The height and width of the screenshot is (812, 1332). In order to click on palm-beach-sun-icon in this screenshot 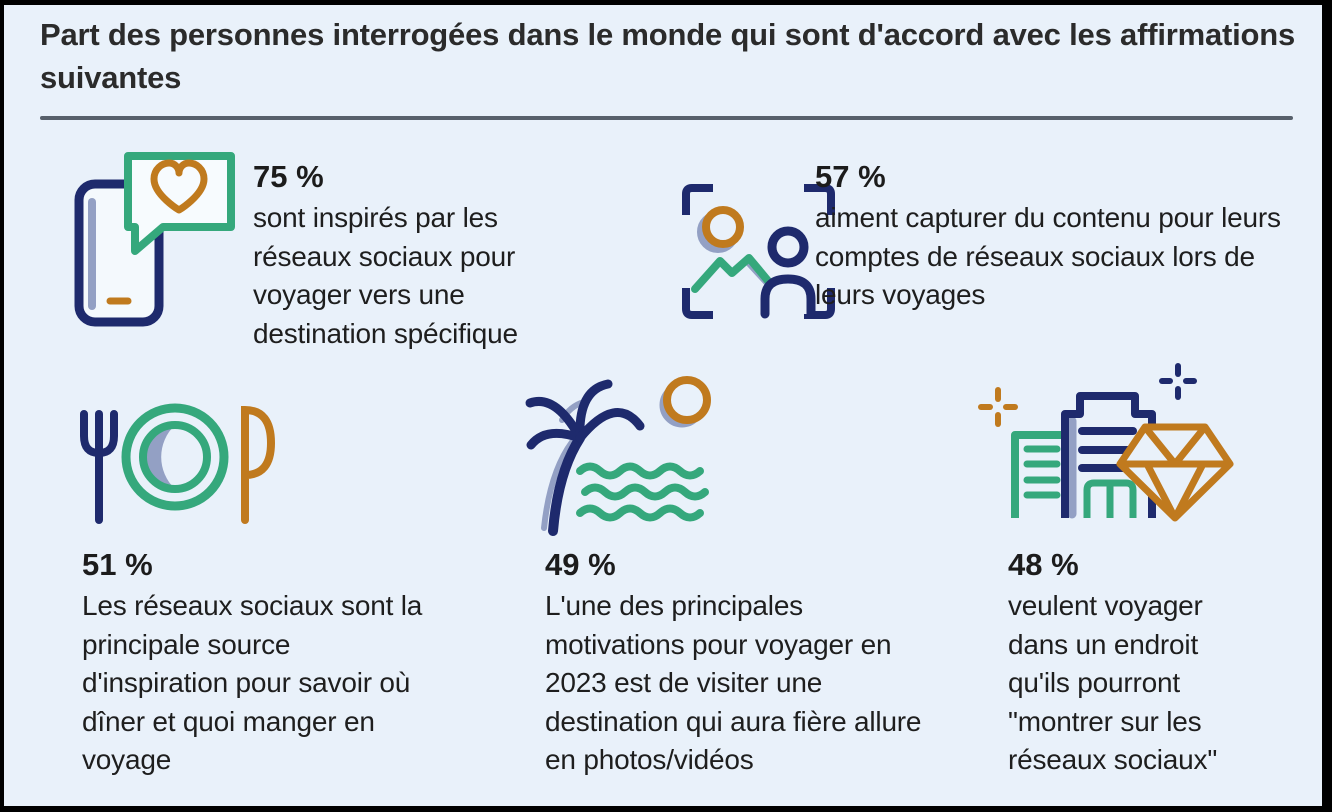, I will do `click(618, 459)`.